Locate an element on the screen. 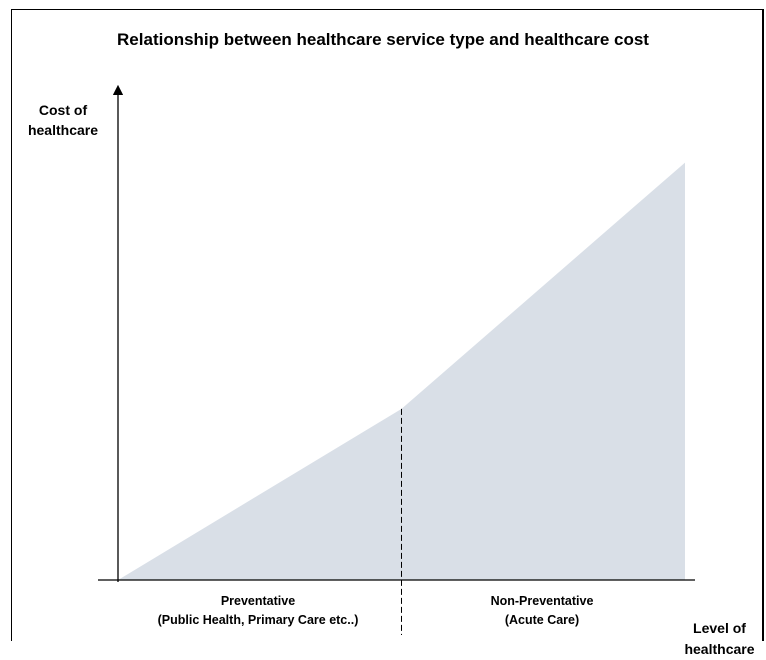 The height and width of the screenshot is (660, 766). y-axis-label-line-1: Cost of is located at coordinates (63, 110).